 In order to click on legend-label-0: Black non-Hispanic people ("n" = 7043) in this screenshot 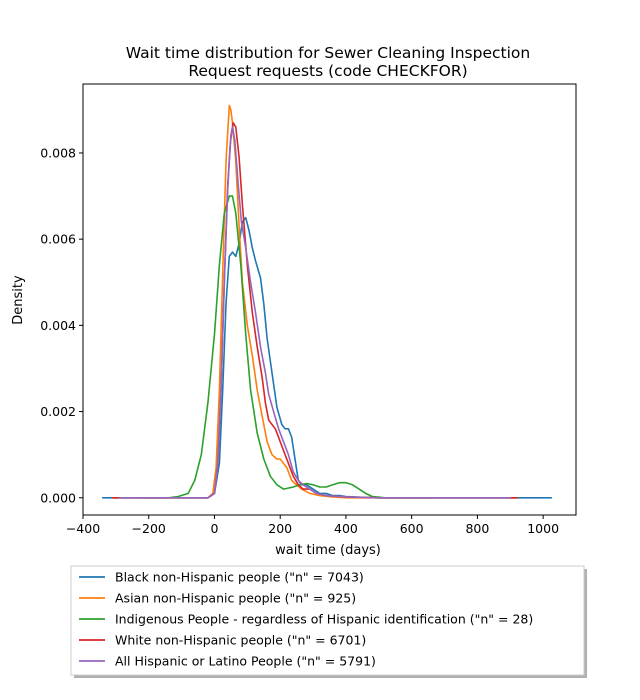, I will do `click(239, 577)`.